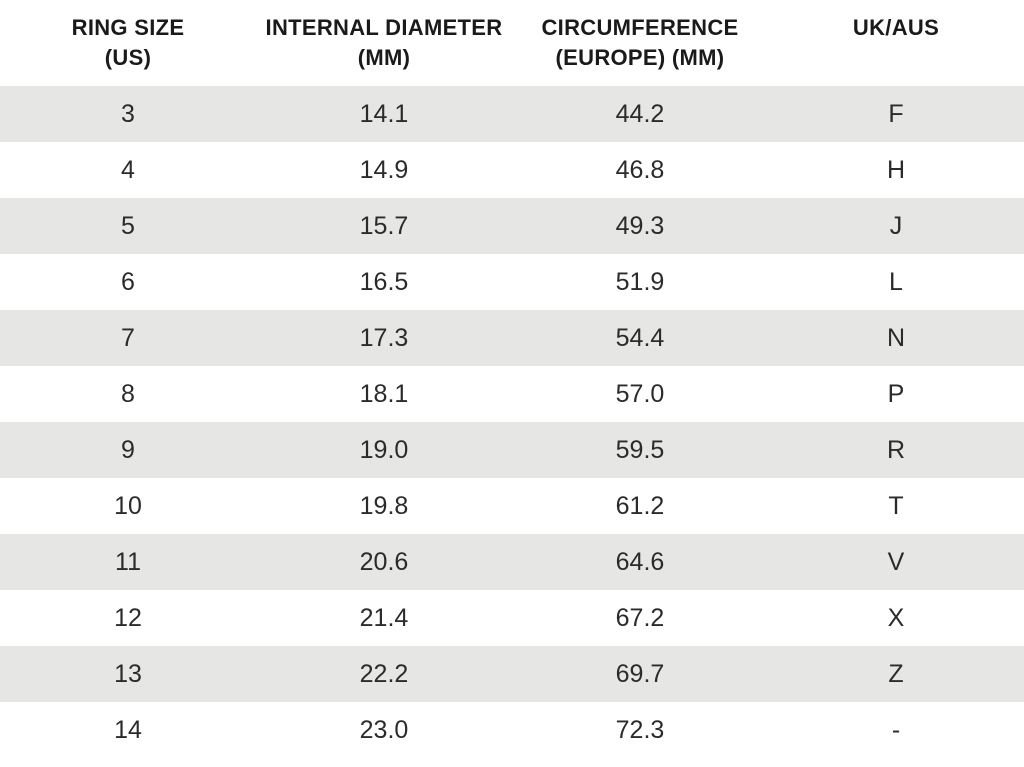 Image resolution: width=1024 pixels, height=767 pixels. What do you see at coordinates (128, 43) in the screenshot?
I see `header-ring-size-us: RING SIZE (US)` at bounding box center [128, 43].